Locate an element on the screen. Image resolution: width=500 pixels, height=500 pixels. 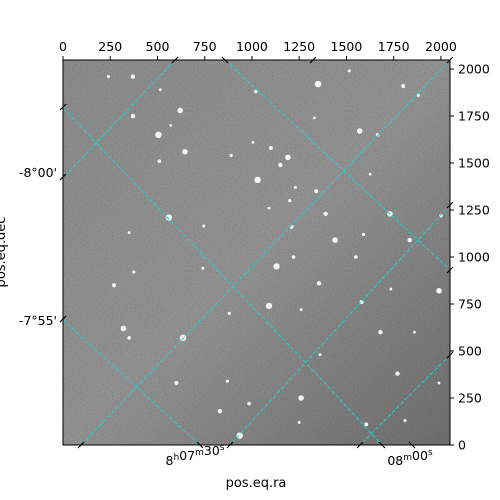
x-tick-label: 1500 is located at coordinates (347, 46).